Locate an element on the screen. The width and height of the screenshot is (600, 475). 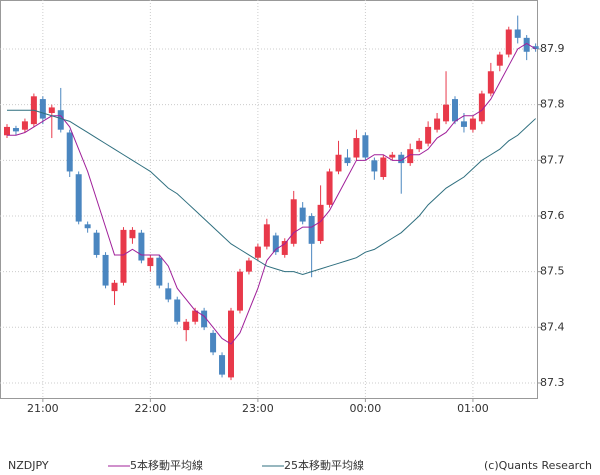
y-tick-label: 87.3 is located at coordinates (552, 382).